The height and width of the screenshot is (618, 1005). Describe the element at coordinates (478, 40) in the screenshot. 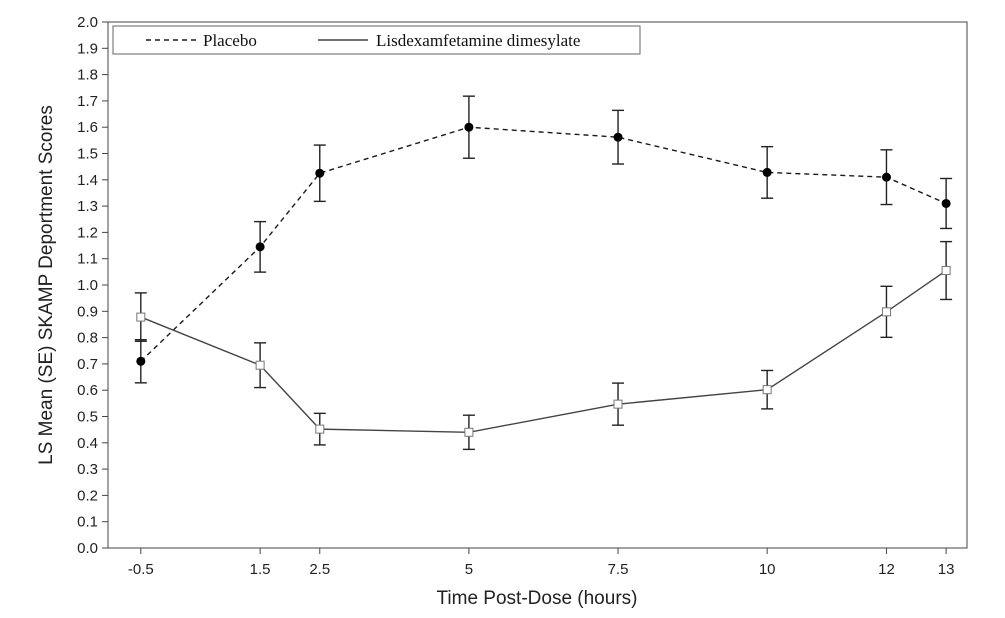

I see `legend-ldx-label: Lisdexamfetamine dimesylate` at that location.